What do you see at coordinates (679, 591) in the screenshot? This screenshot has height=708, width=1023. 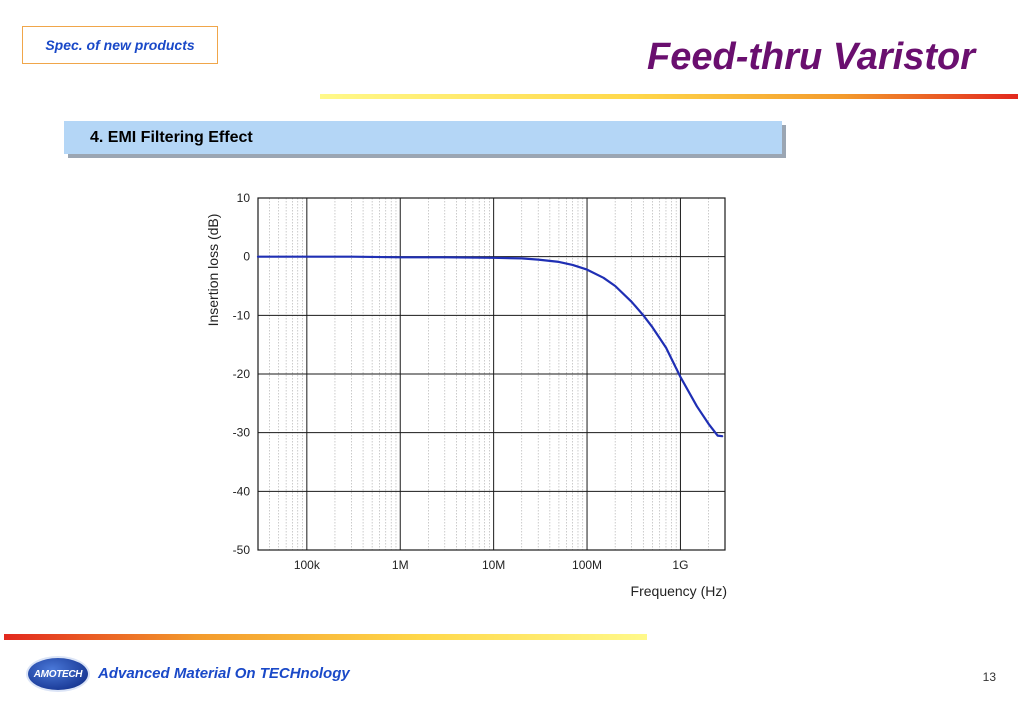 I see `x-axis-label: Frequency (Hz)` at bounding box center [679, 591].